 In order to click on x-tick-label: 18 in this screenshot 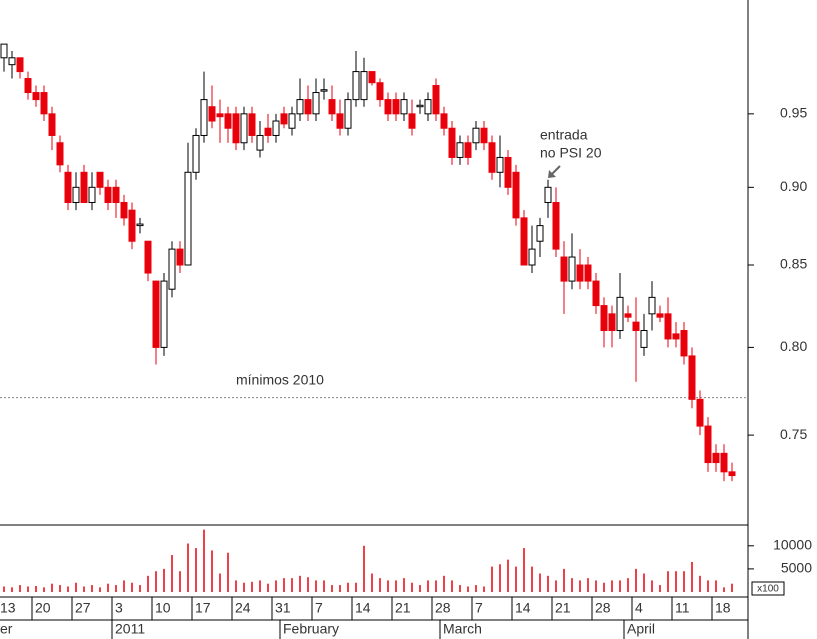, I will do `click(723, 608)`.